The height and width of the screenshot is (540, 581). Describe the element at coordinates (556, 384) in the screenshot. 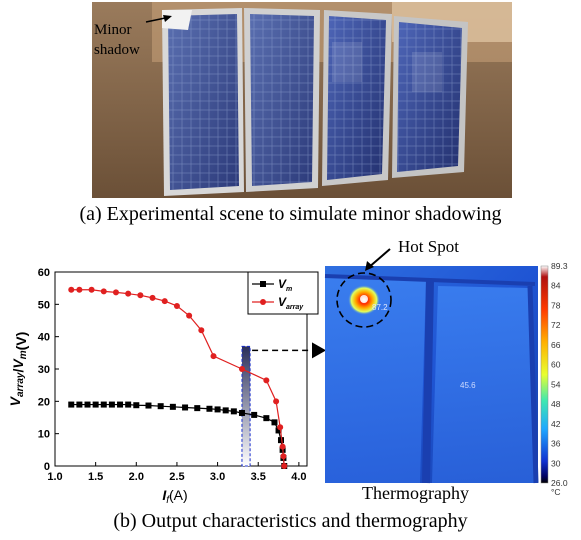

I see `colorbar-tick-label: 54` at that location.